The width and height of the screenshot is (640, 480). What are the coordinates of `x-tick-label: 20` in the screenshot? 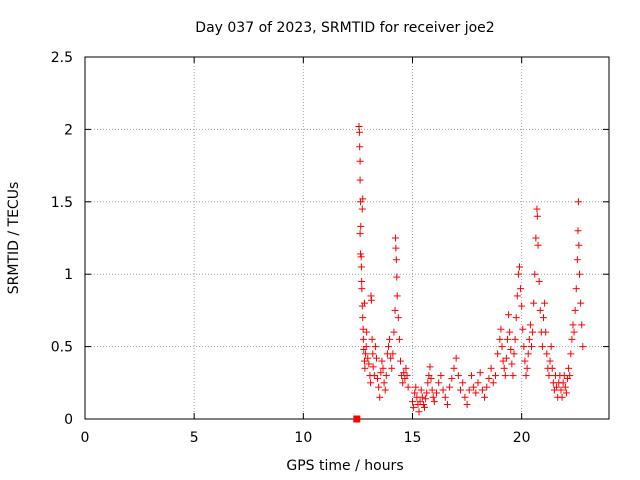 It's located at (522, 438).